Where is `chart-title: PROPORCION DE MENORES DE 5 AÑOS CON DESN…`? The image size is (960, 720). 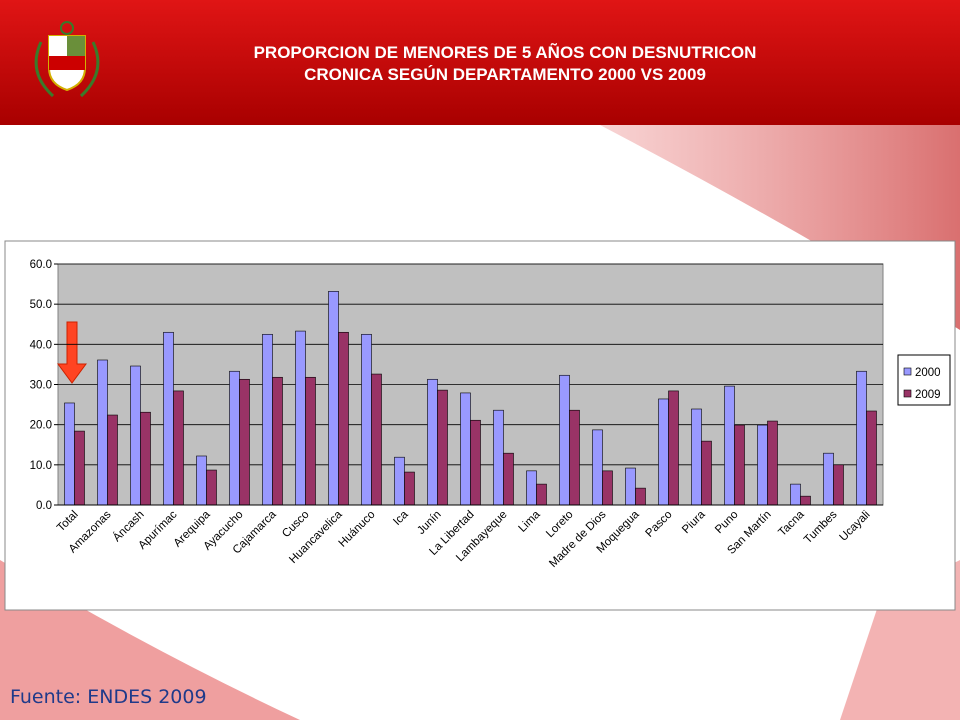 chart-title: PROPORCION DE MENORES DE 5 AÑOS CON DESN… is located at coordinates (505, 63).